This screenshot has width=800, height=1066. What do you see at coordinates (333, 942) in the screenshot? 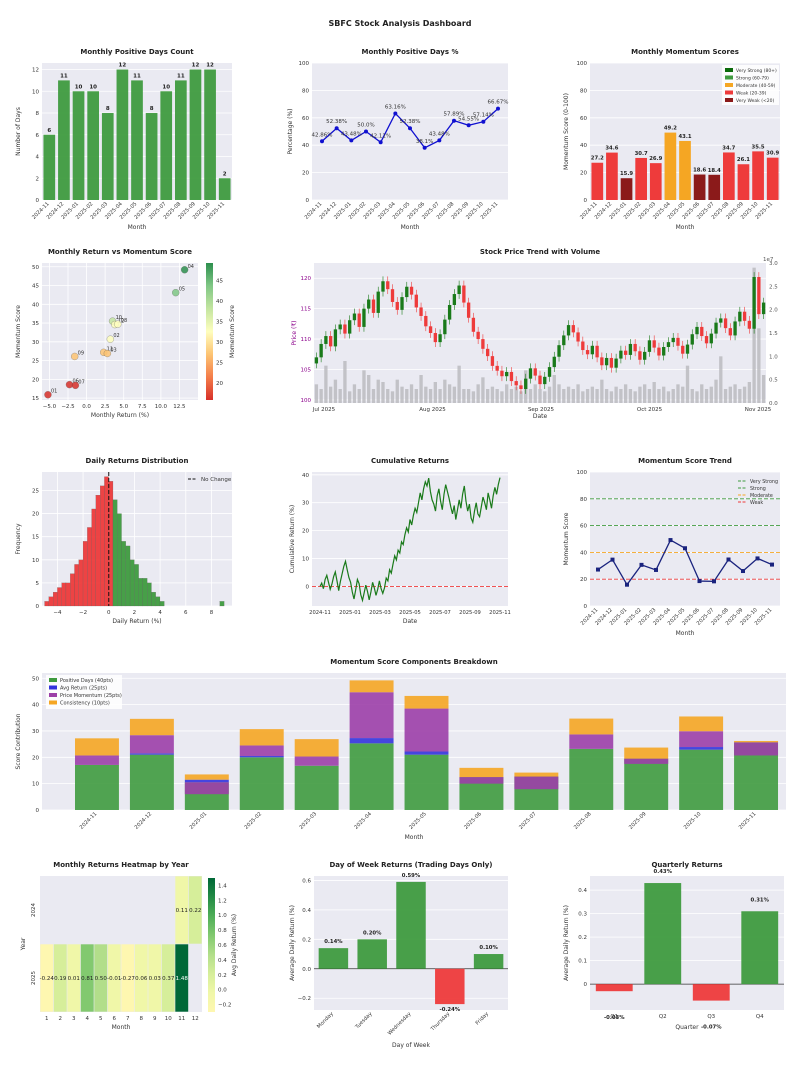
I see `bar-value-label: 0.14%` at bounding box center [333, 942].